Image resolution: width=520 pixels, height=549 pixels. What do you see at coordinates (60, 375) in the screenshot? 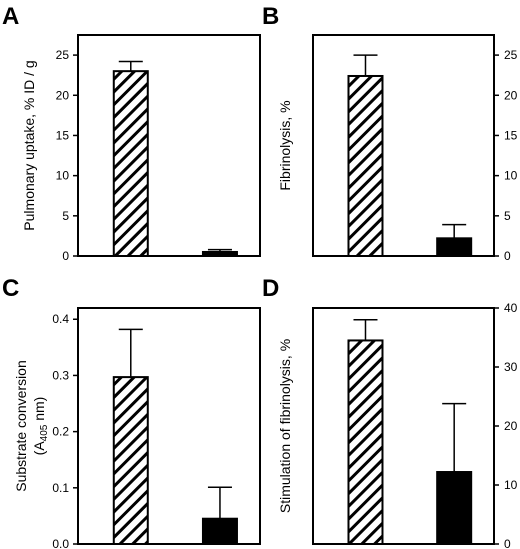
I see `y-tick-label: 0.3` at bounding box center [60, 375].